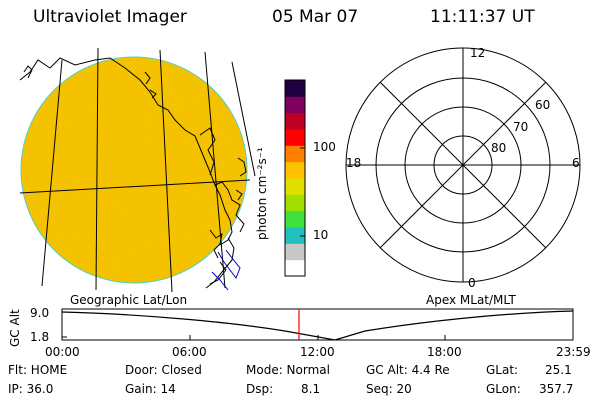  Describe the element at coordinates (558, 370) in the screenshot. I see `status-glat-value: 25.1` at that location.